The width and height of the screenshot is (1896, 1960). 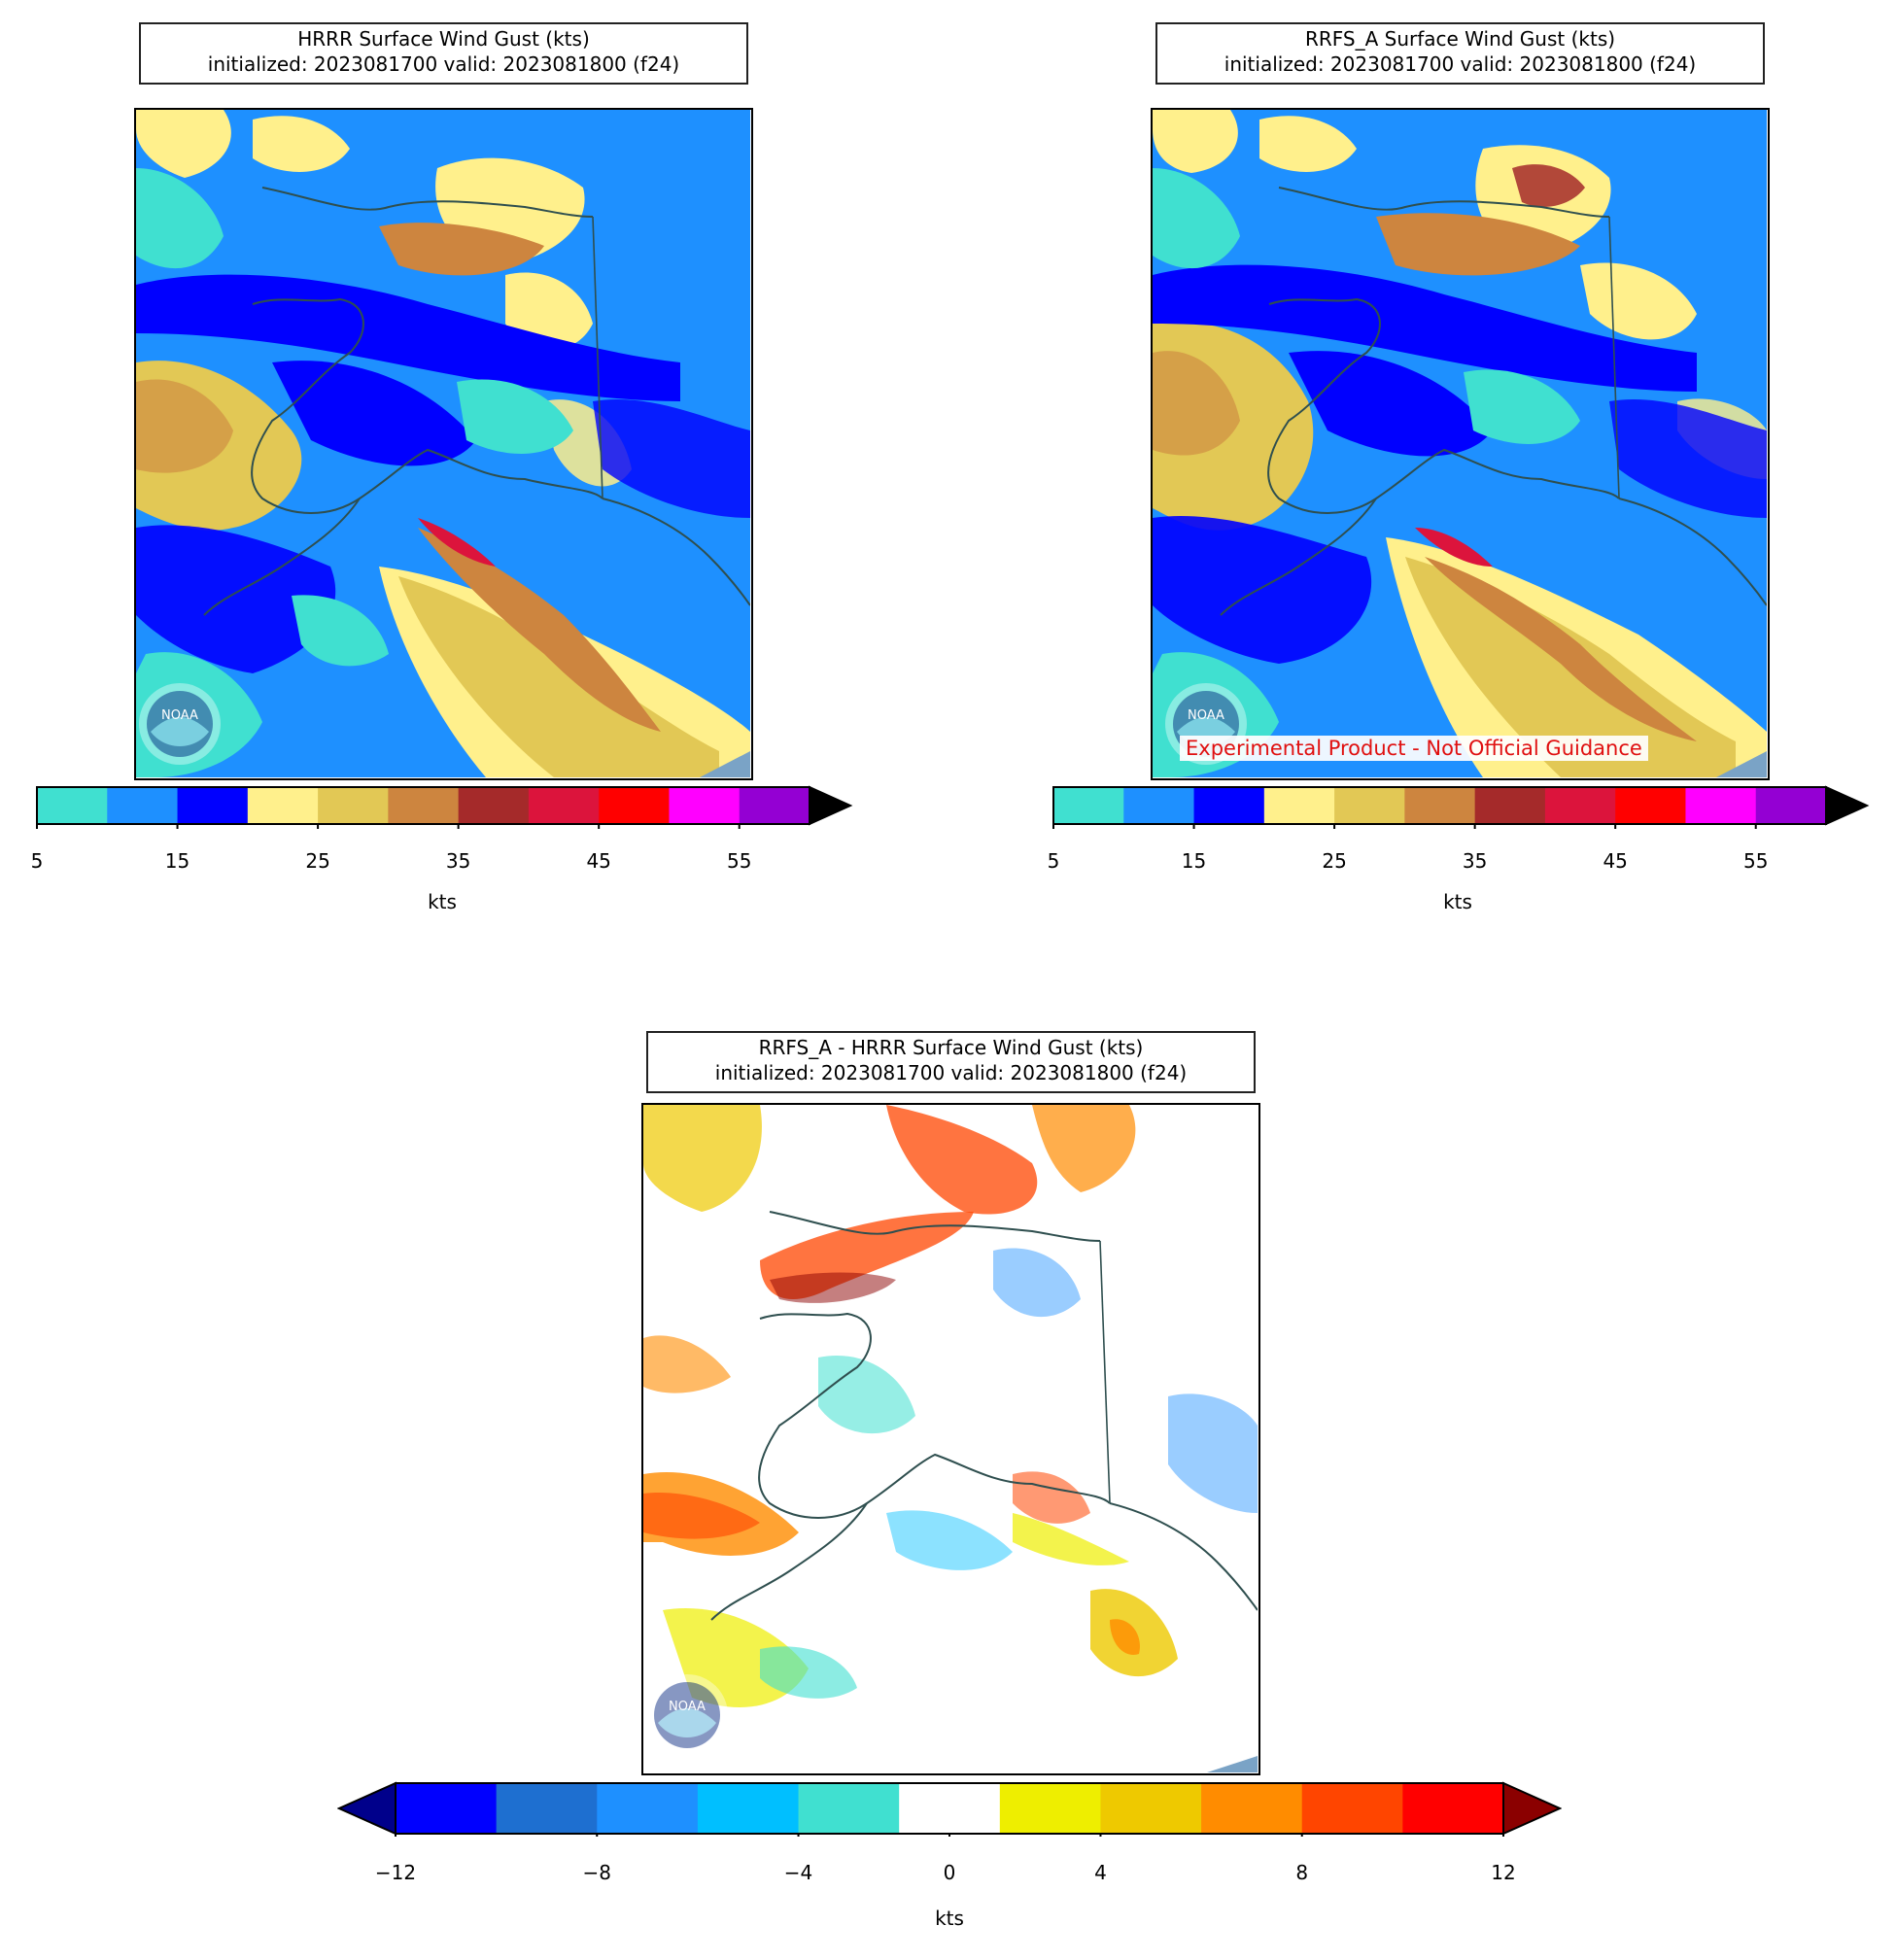 I want to click on rrfs-colorbar-tick-label: 45, so click(x=1615, y=861).